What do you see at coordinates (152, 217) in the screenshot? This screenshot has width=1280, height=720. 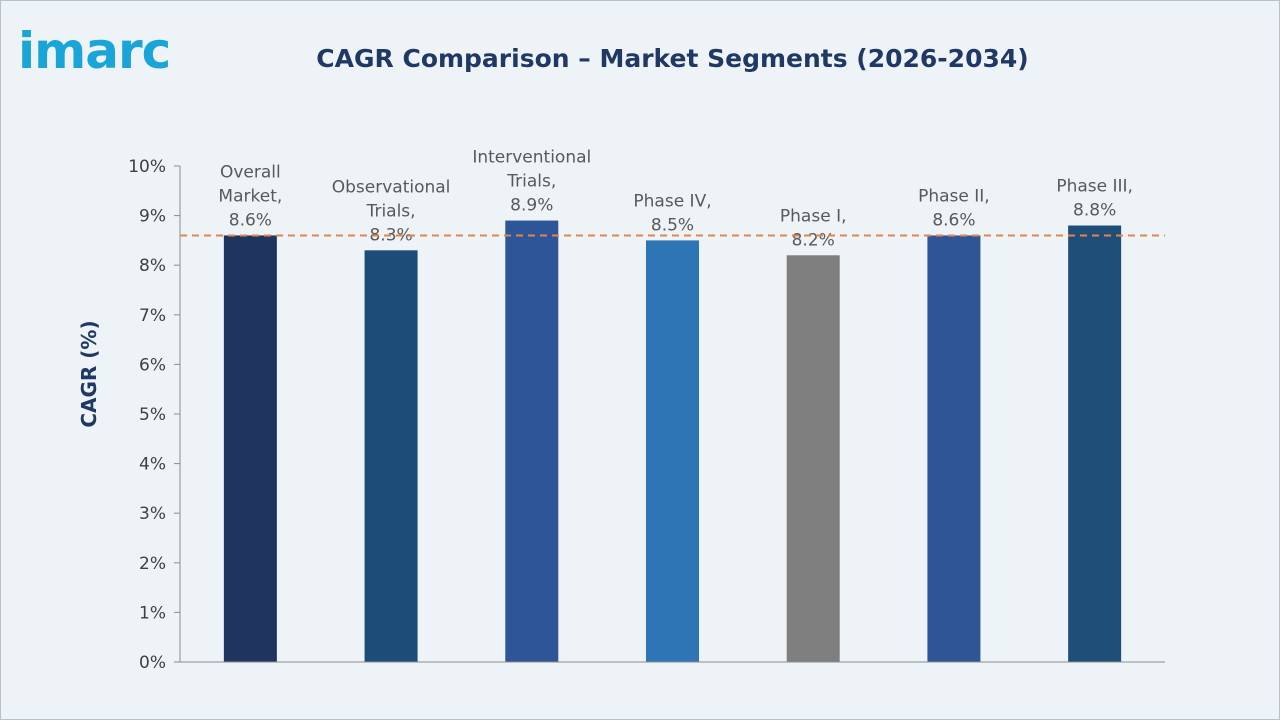 I see `y-tick-label: 9%` at bounding box center [152, 217].